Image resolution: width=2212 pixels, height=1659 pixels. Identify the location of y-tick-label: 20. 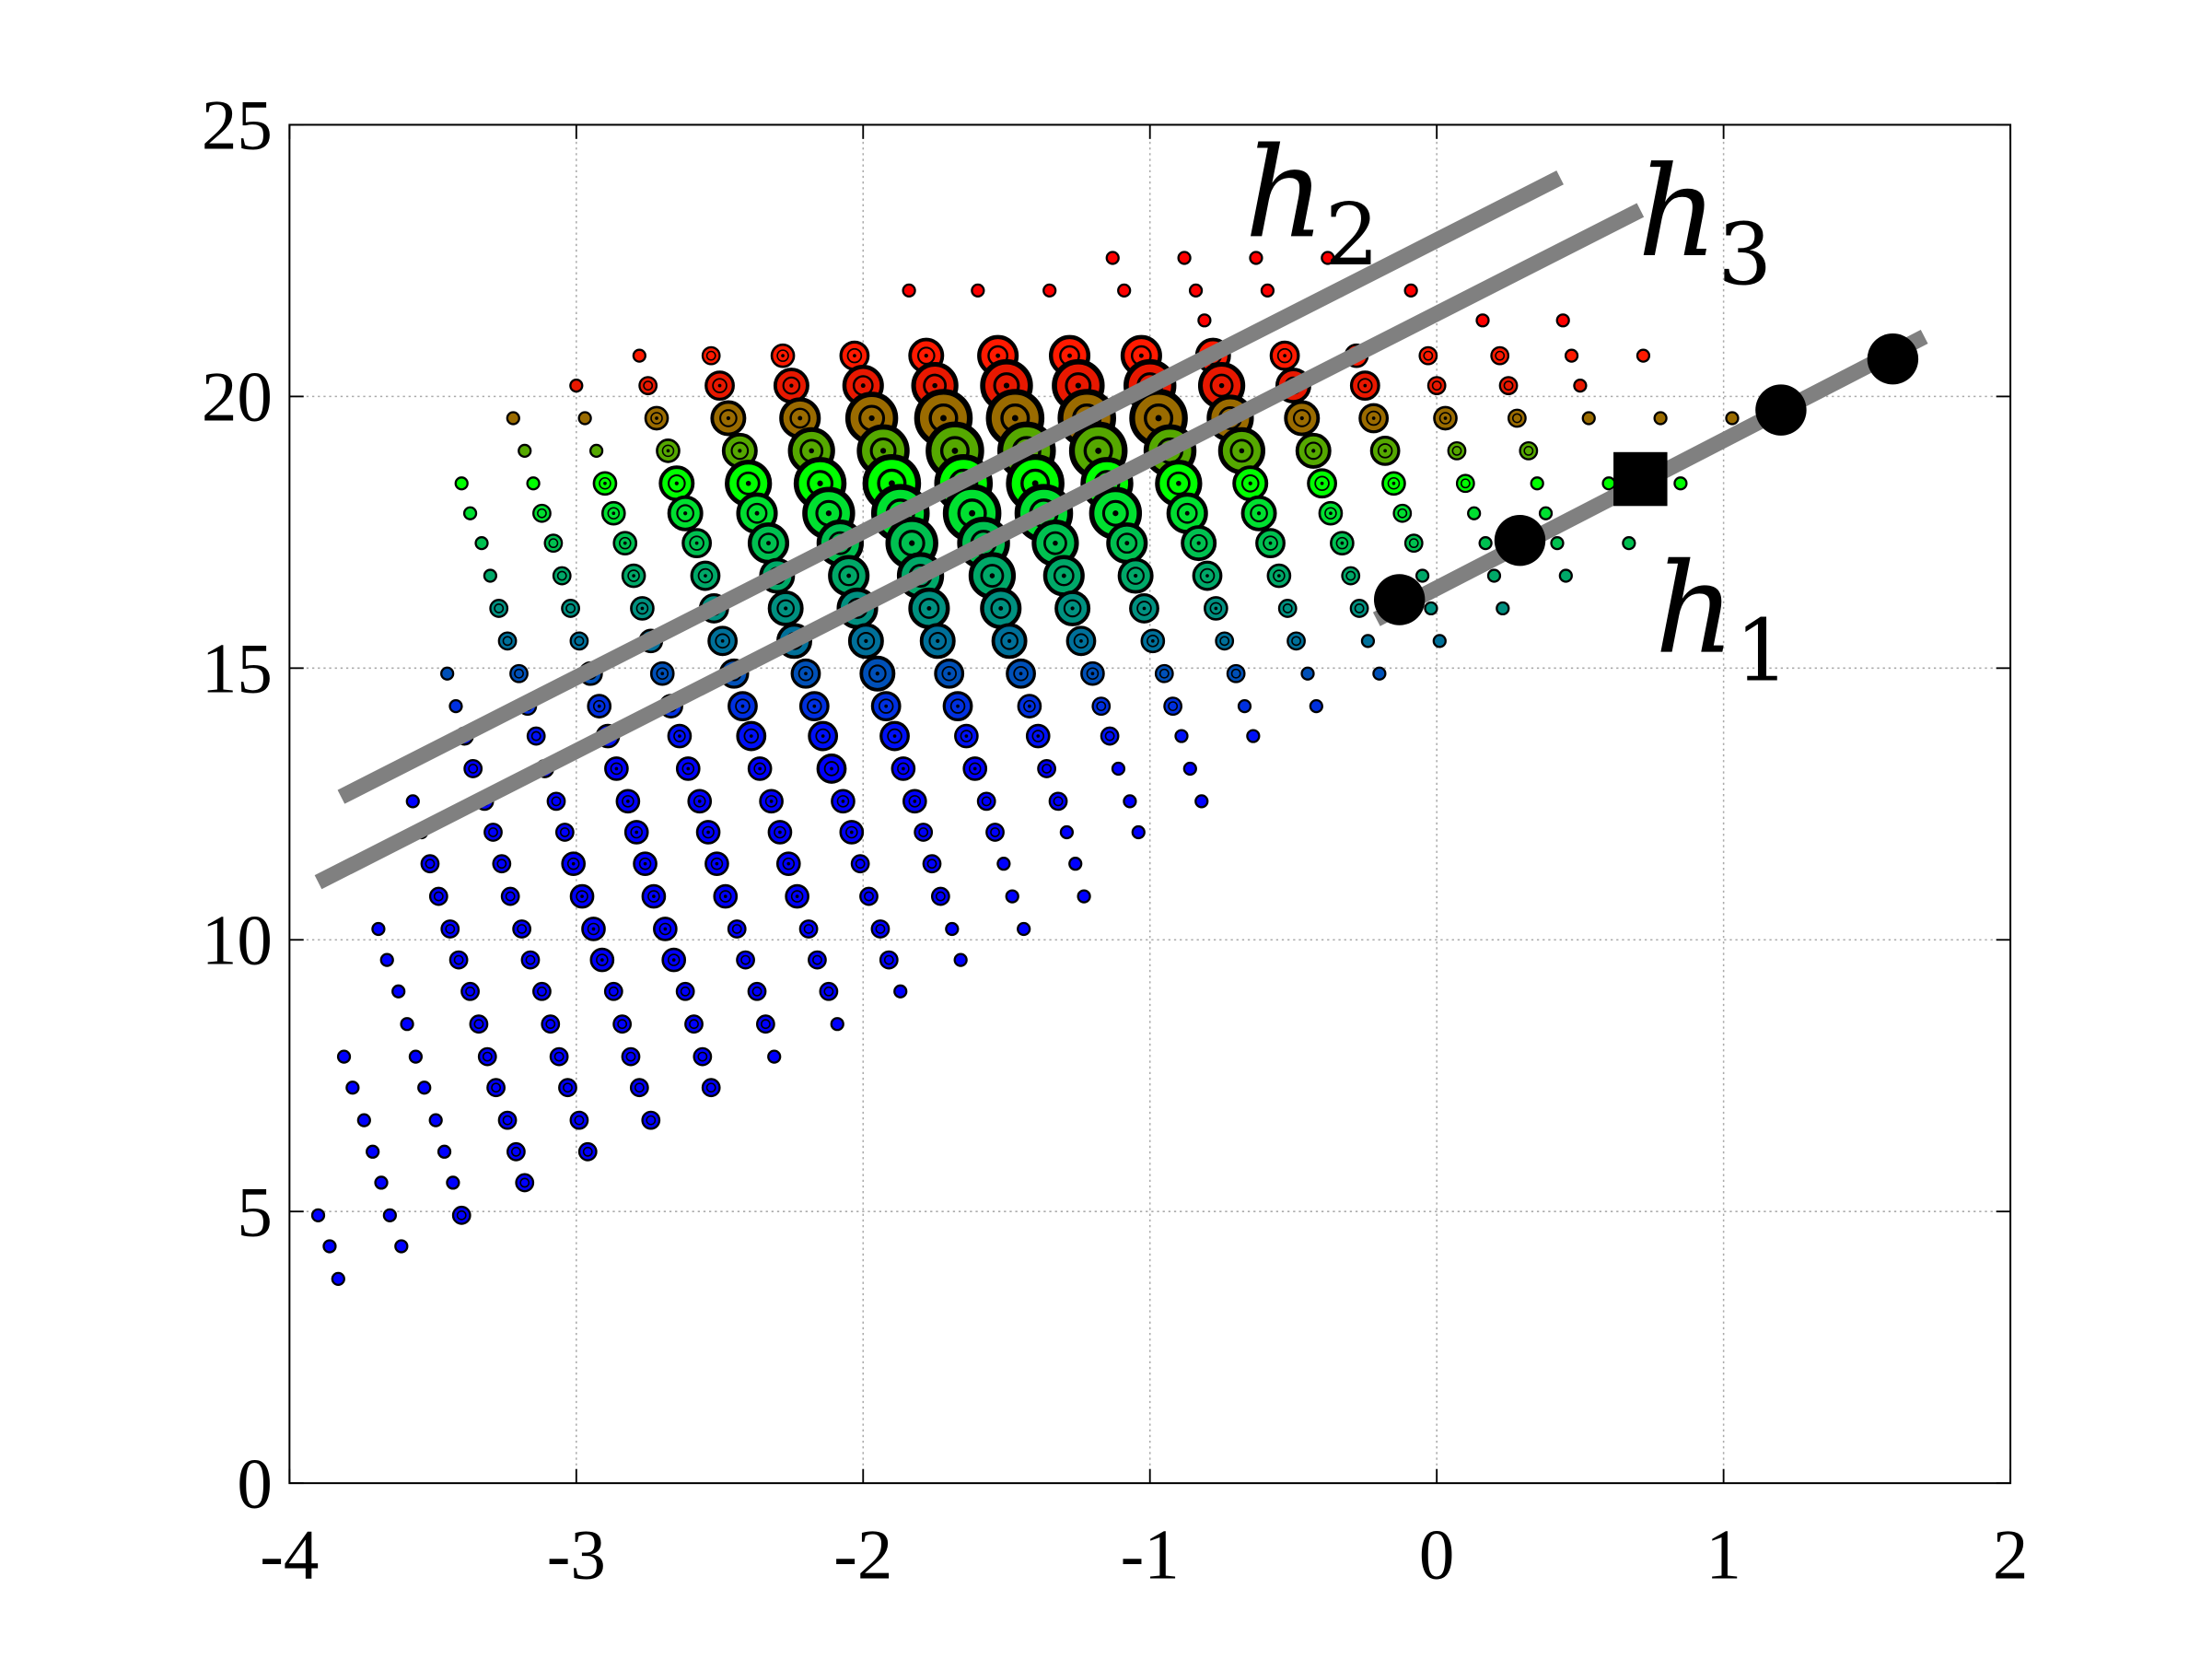
(238, 397).